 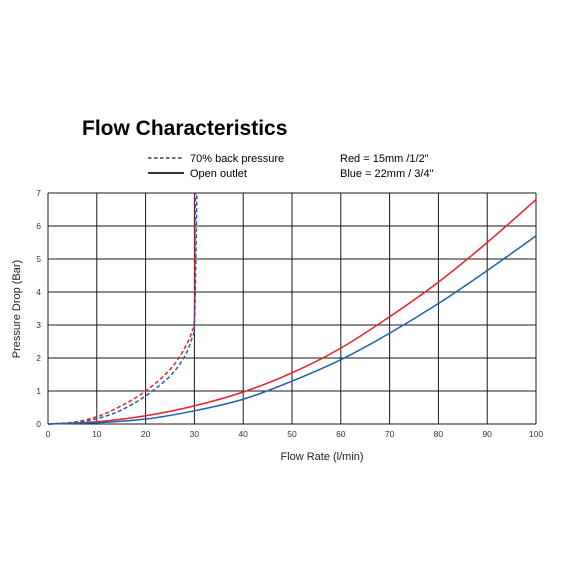 I want to click on x-tick-label: 60, so click(x=341, y=434).